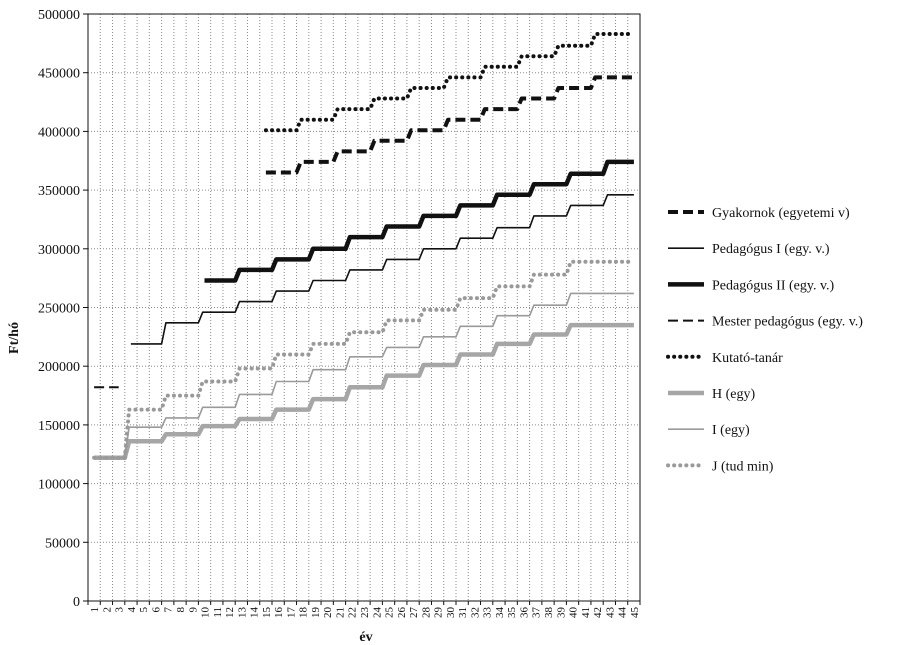  I want to click on legend-label: Mester pedagógus (egy. v.), so click(787, 322).